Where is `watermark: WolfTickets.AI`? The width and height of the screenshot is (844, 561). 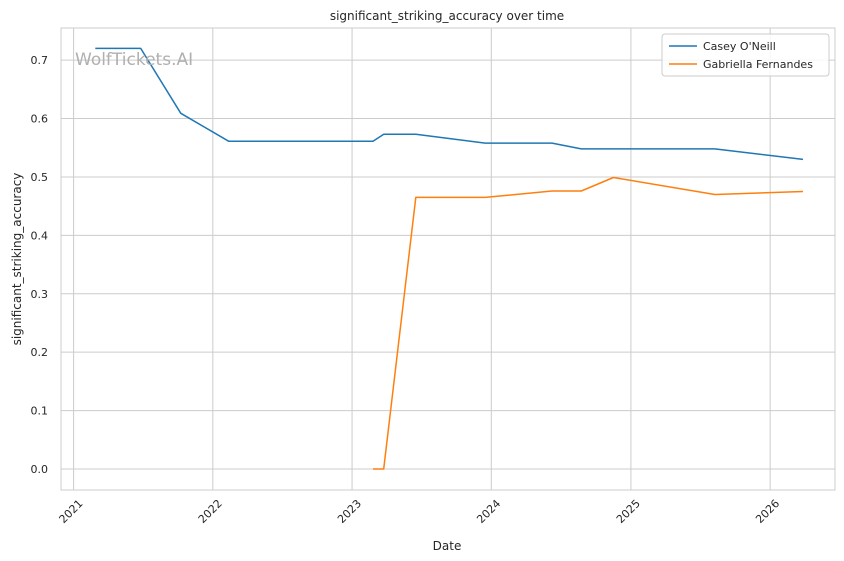
watermark: WolfTickets.AI is located at coordinates (134, 60).